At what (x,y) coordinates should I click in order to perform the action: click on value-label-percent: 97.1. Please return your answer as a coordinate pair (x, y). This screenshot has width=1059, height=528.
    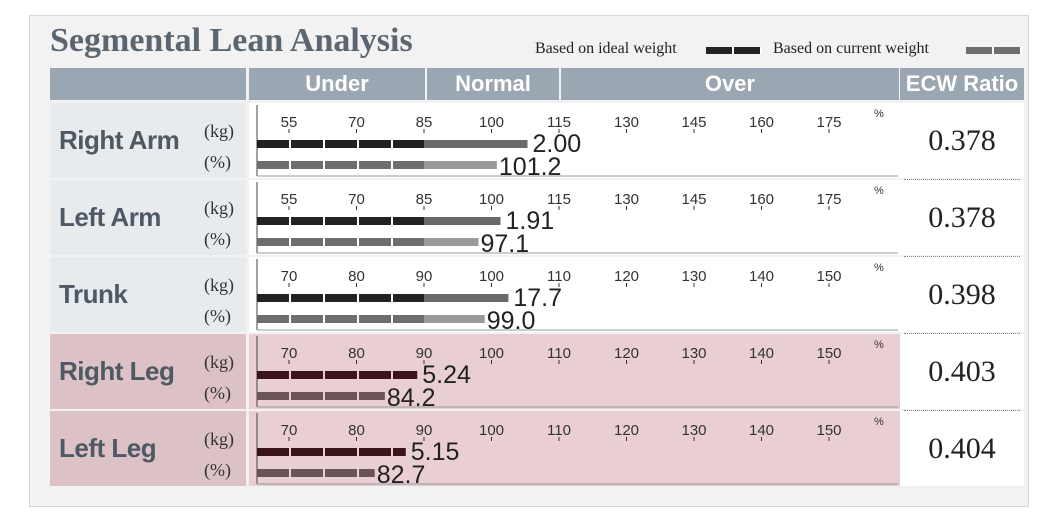
    Looking at the image, I should click on (504, 242).